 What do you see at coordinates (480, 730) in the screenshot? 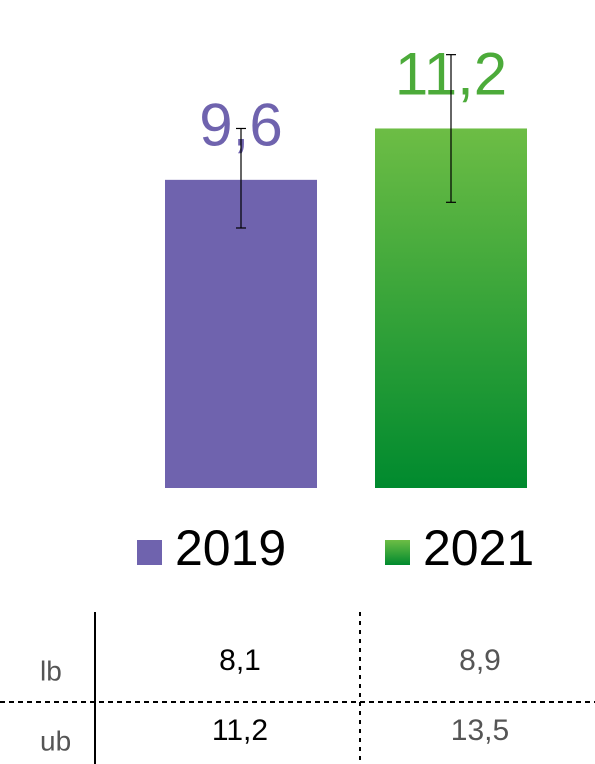
I see `table-cell: 13,5` at bounding box center [480, 730].